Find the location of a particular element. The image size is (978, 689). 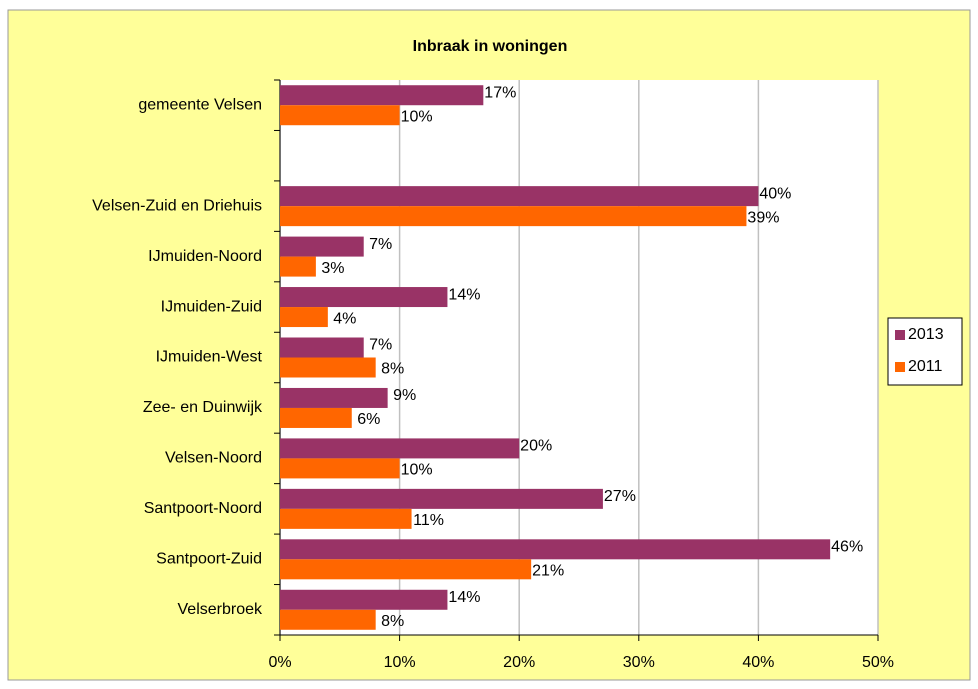

data-label: 3% is located at coordinates (332, 268).